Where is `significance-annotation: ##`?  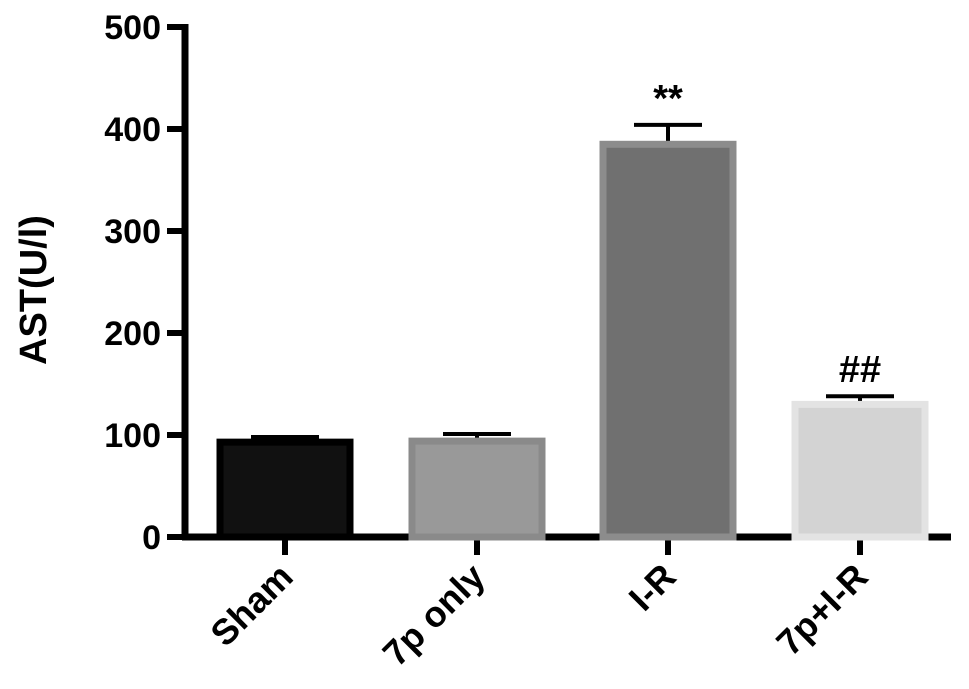
significance-annotation: ## is located at coordinates (860, 370).